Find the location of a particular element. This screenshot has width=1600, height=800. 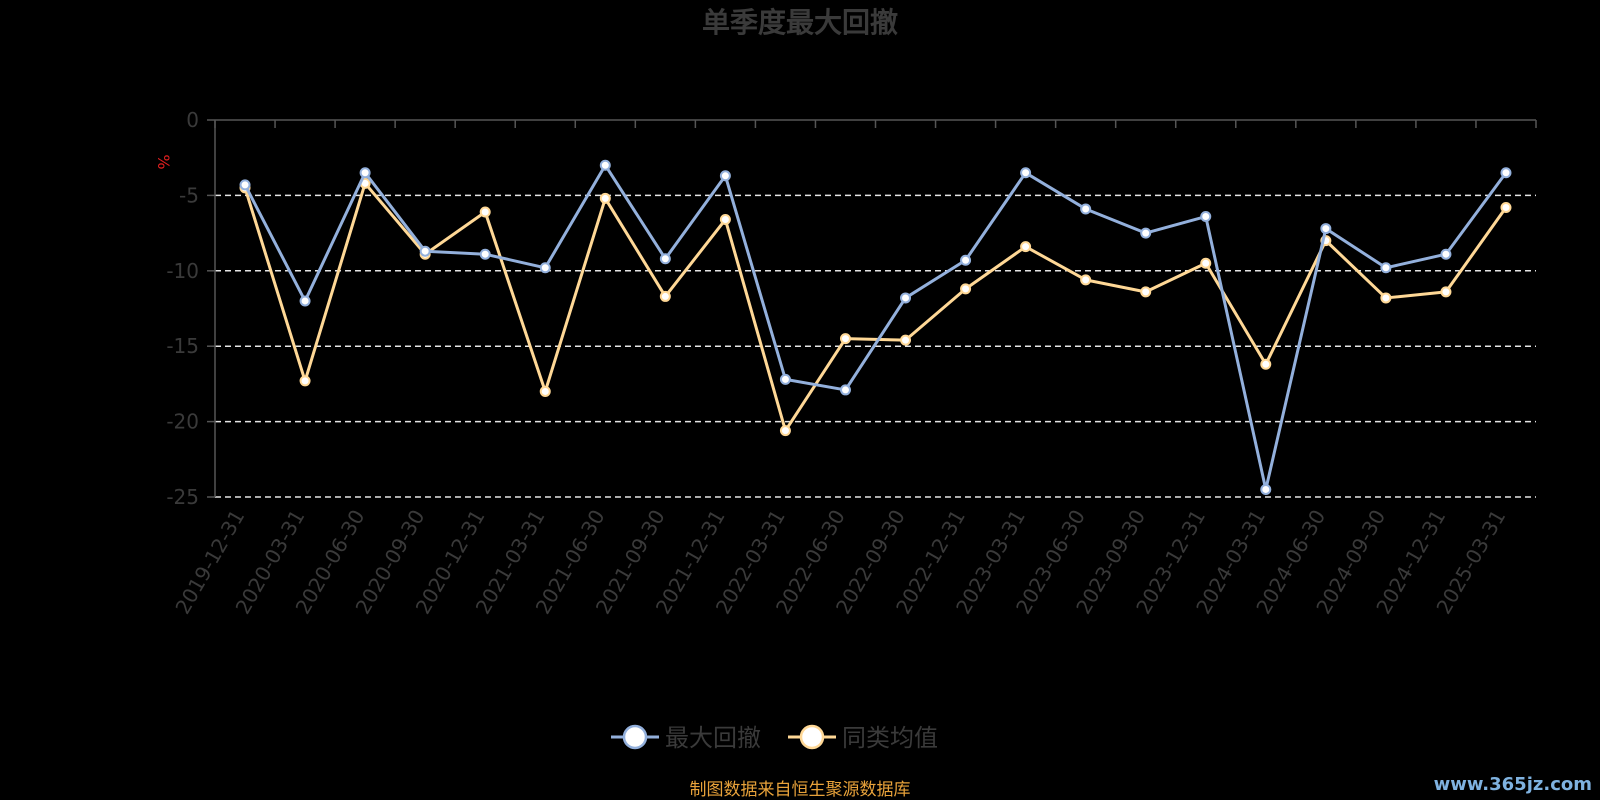

legend-label: 最大回撤 is located at coordinates (713, 738).